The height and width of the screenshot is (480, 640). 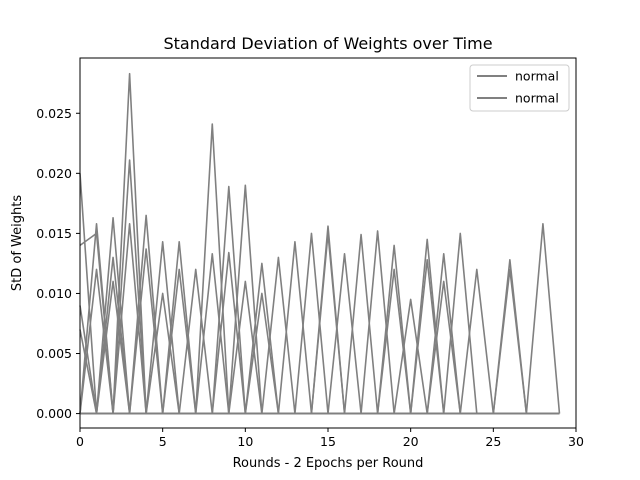 What do you see at coordinates (54, 233) in the screenshot?
I see `y-tick-label: 0.015` at bounding box center [54, 233].